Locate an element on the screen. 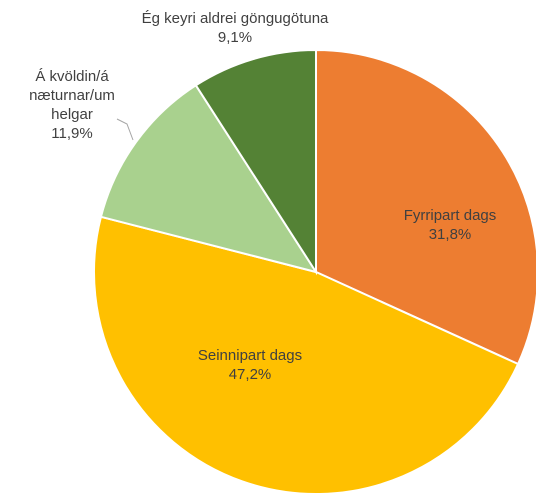  slice-label: Ég keyri aldrei göngugötuna 9,1% is located at coordinates (235, 28).